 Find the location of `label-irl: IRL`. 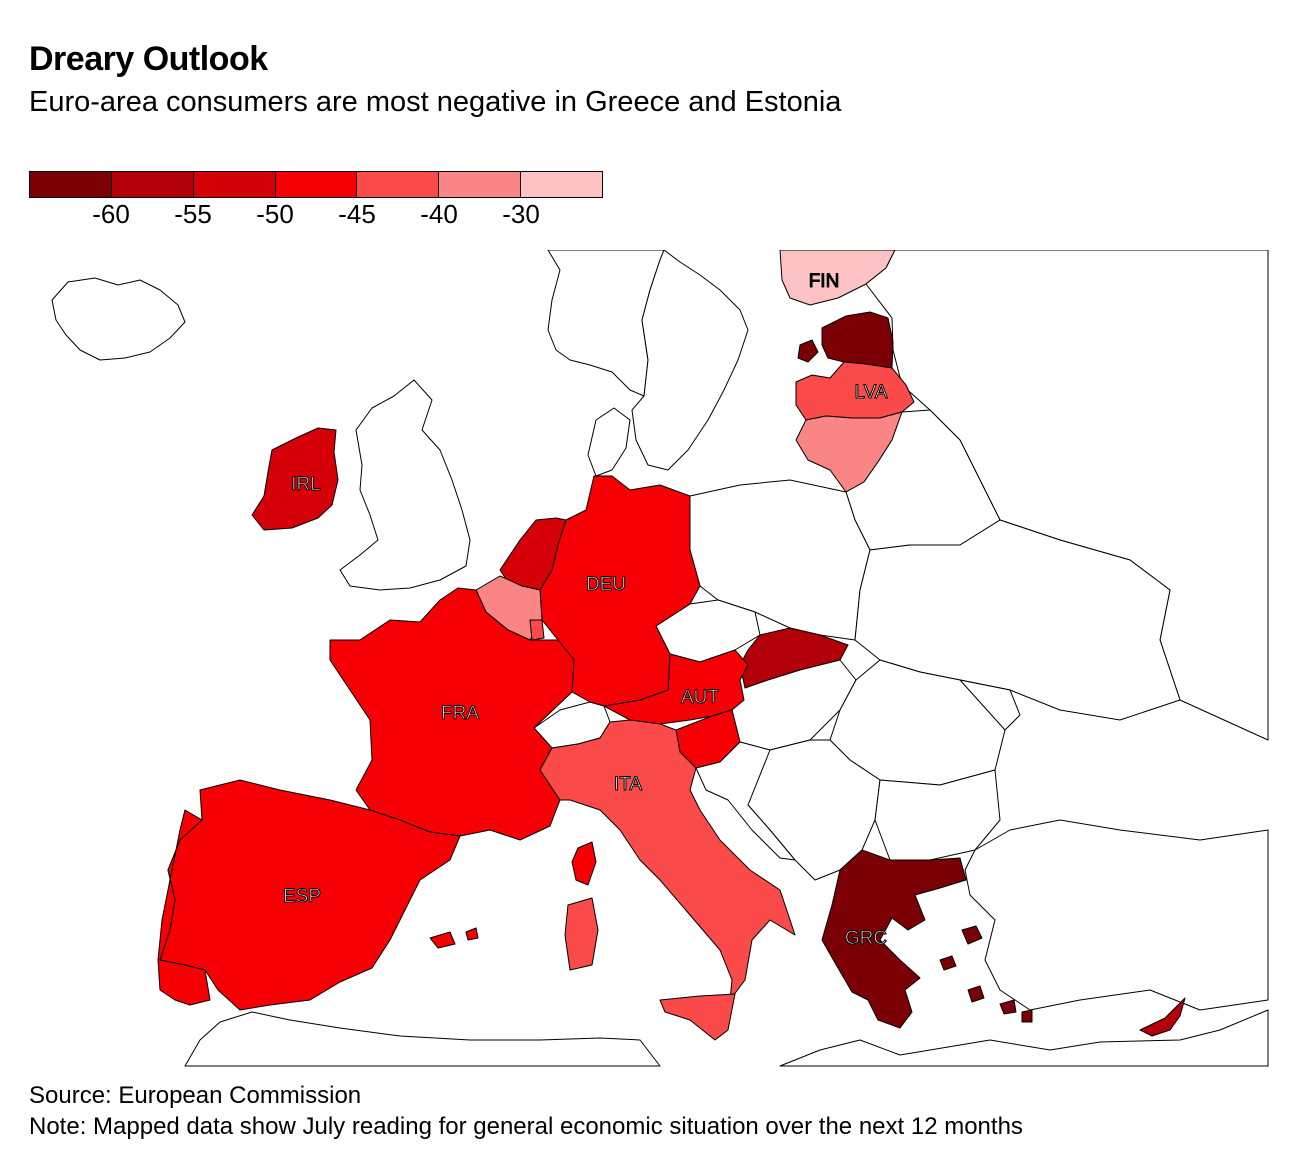

label-irl: IRL is located at coordinates (306, 484).